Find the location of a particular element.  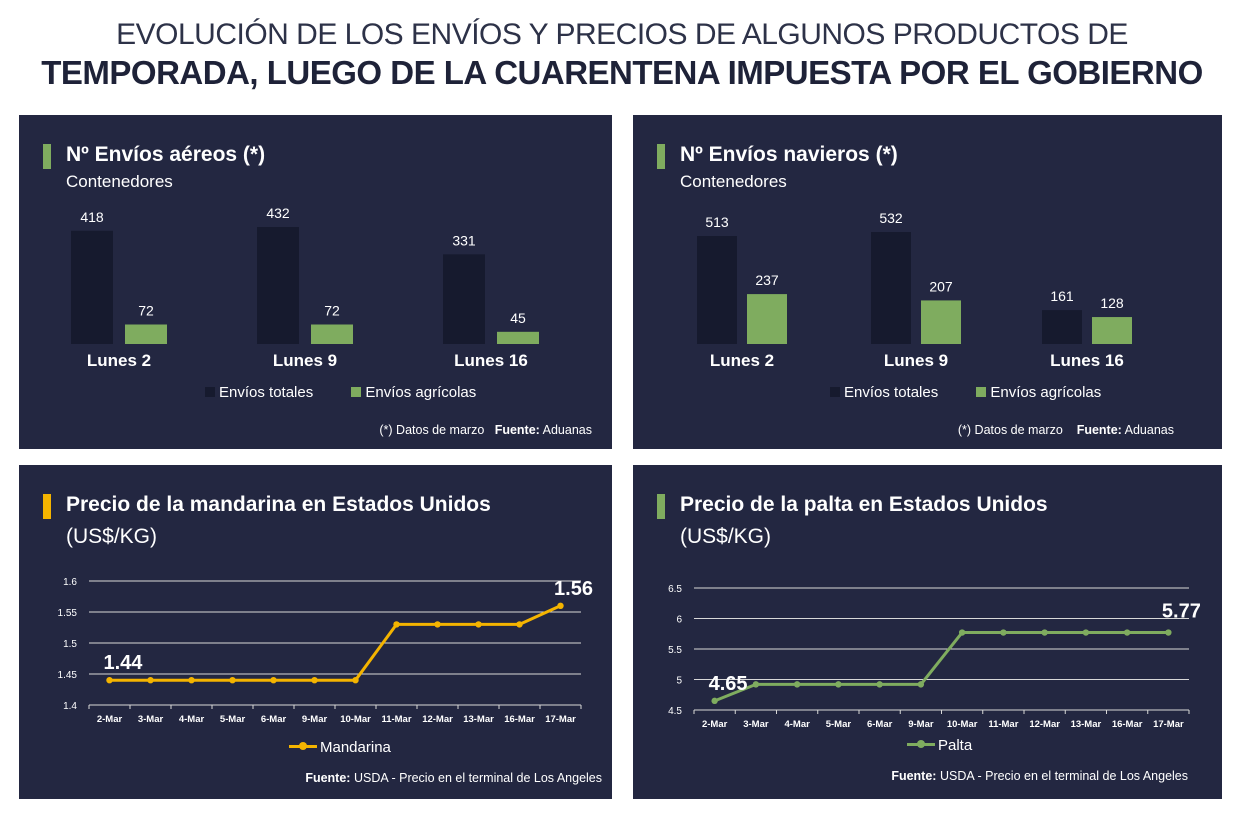

annotation-start: 1.44 is located at coordinates (124, 663).